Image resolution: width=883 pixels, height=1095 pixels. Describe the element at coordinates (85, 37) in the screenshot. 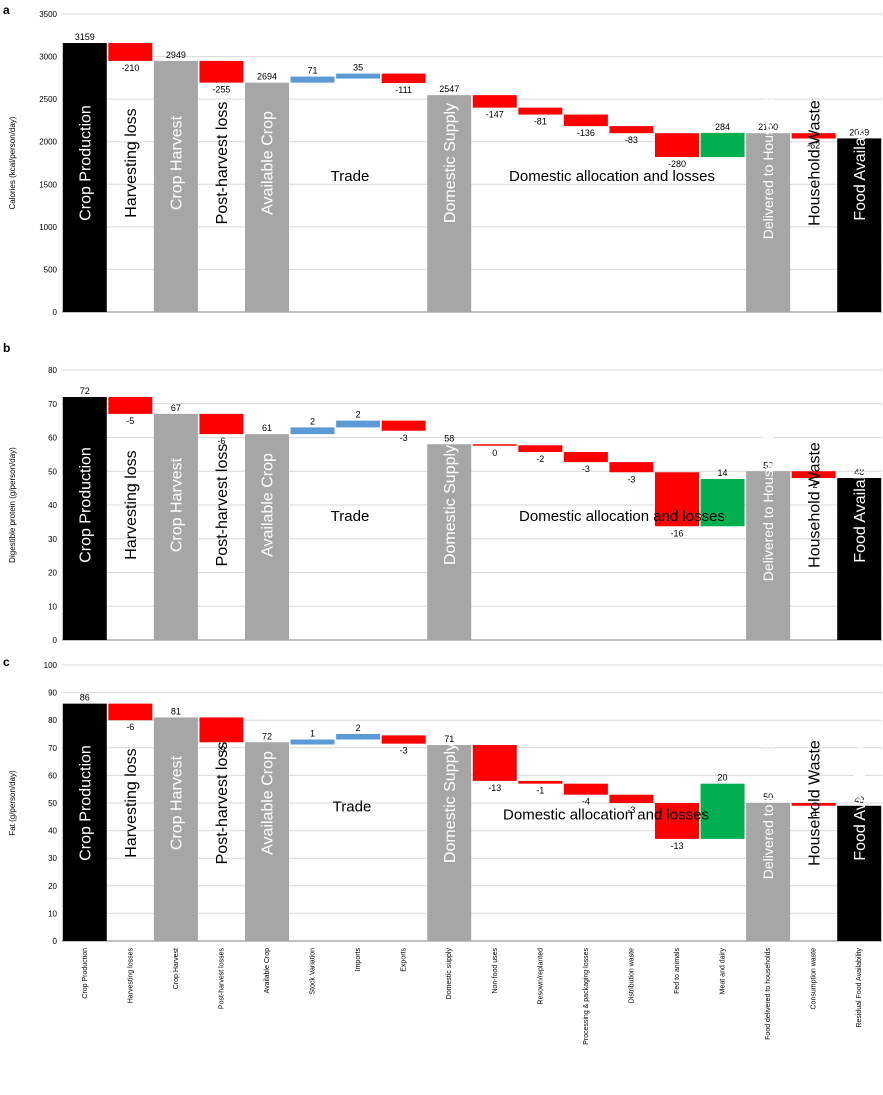

I see `value-label: 3159` at that location.